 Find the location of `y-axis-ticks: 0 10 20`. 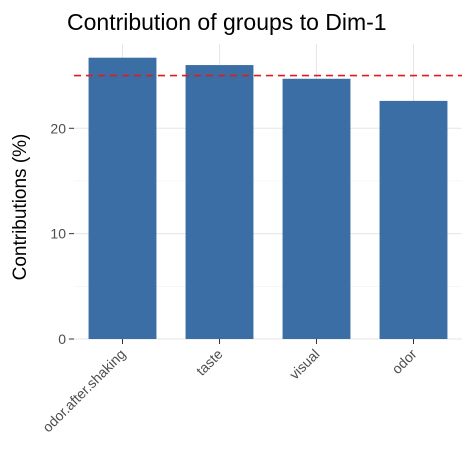

y-axis-ticks: 0 10 20 is located at coordinates (62, 233).